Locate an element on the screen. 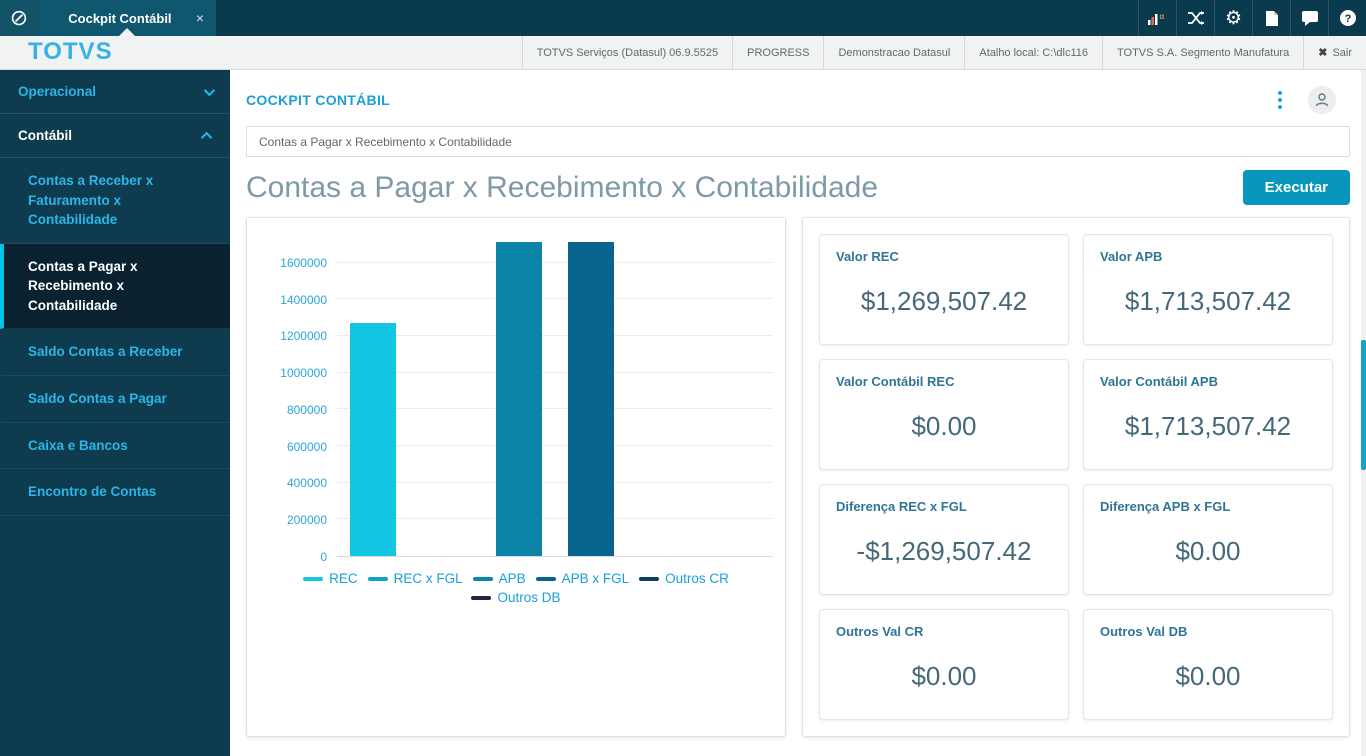 This screenshot has width=1366, height=756. summary-card: Valor Contábil APB $1,713,507.42 is located at coordinates (1208, 414).